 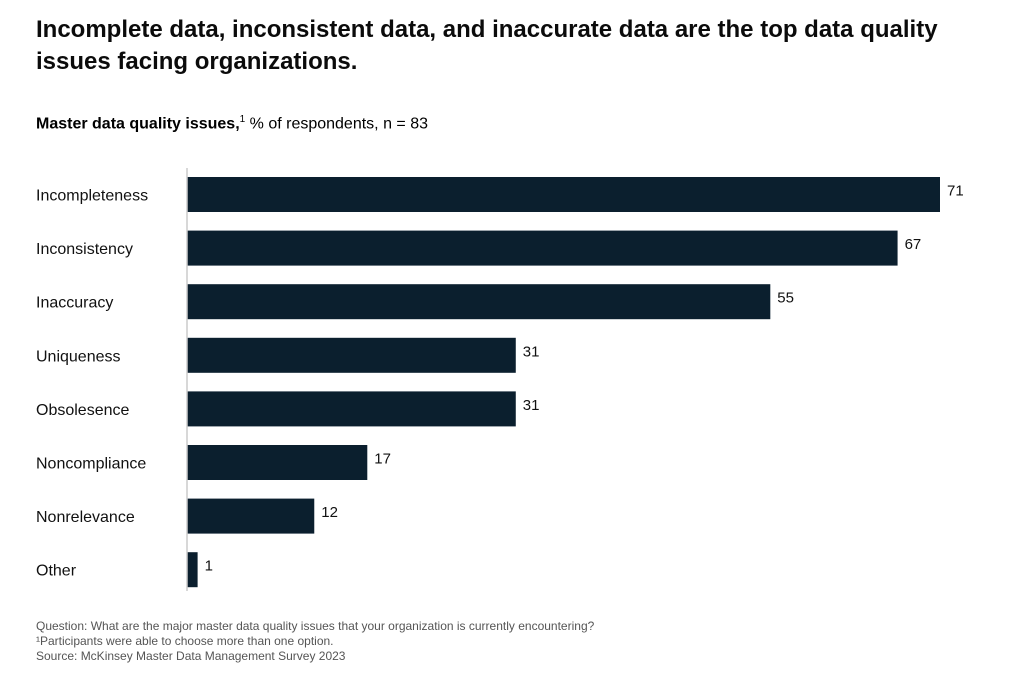 I want to click on value-label: 12, so click(x=329, y=512).